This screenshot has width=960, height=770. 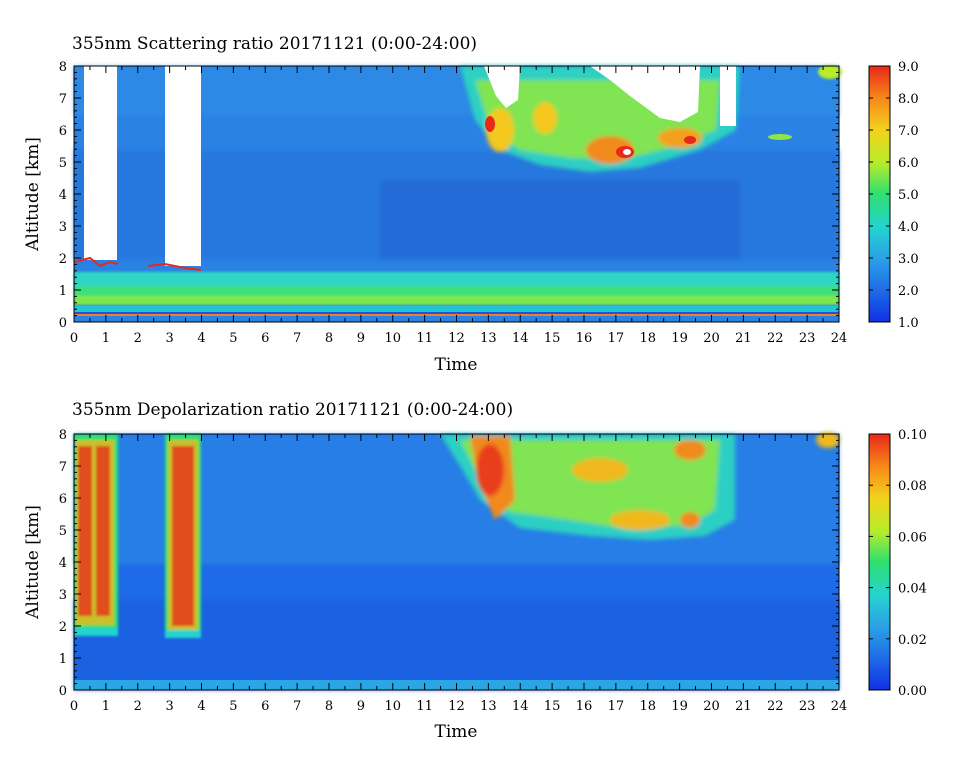 I want to click on x-tick-label: 22, so click(x=775, y=706).